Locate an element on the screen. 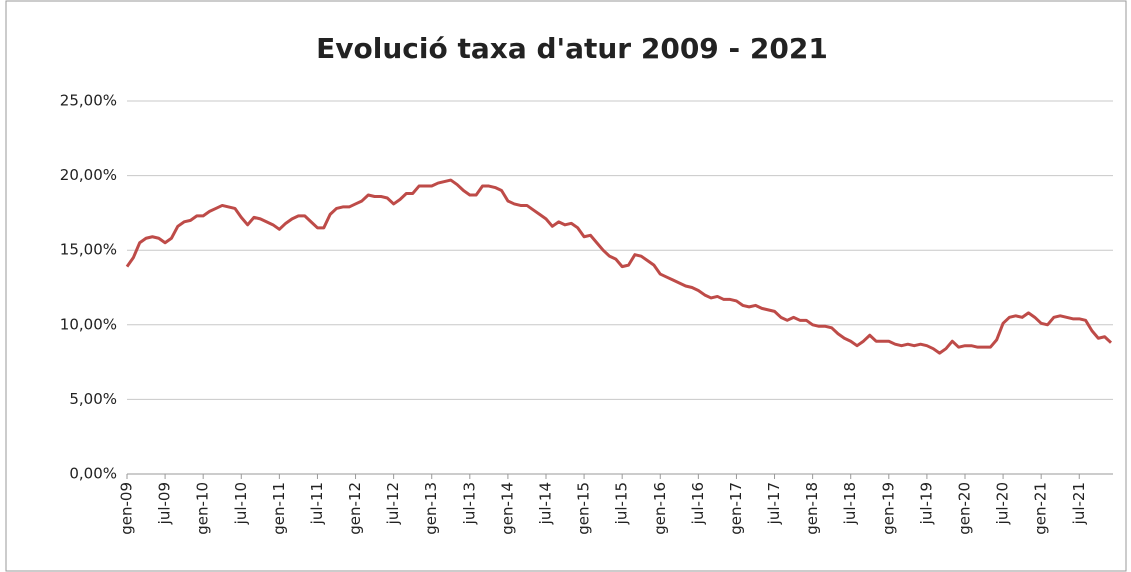 The width and height of the screenshot is (1131, 572). x-tick-label: gen-19 is located at coordinates (888, 508).